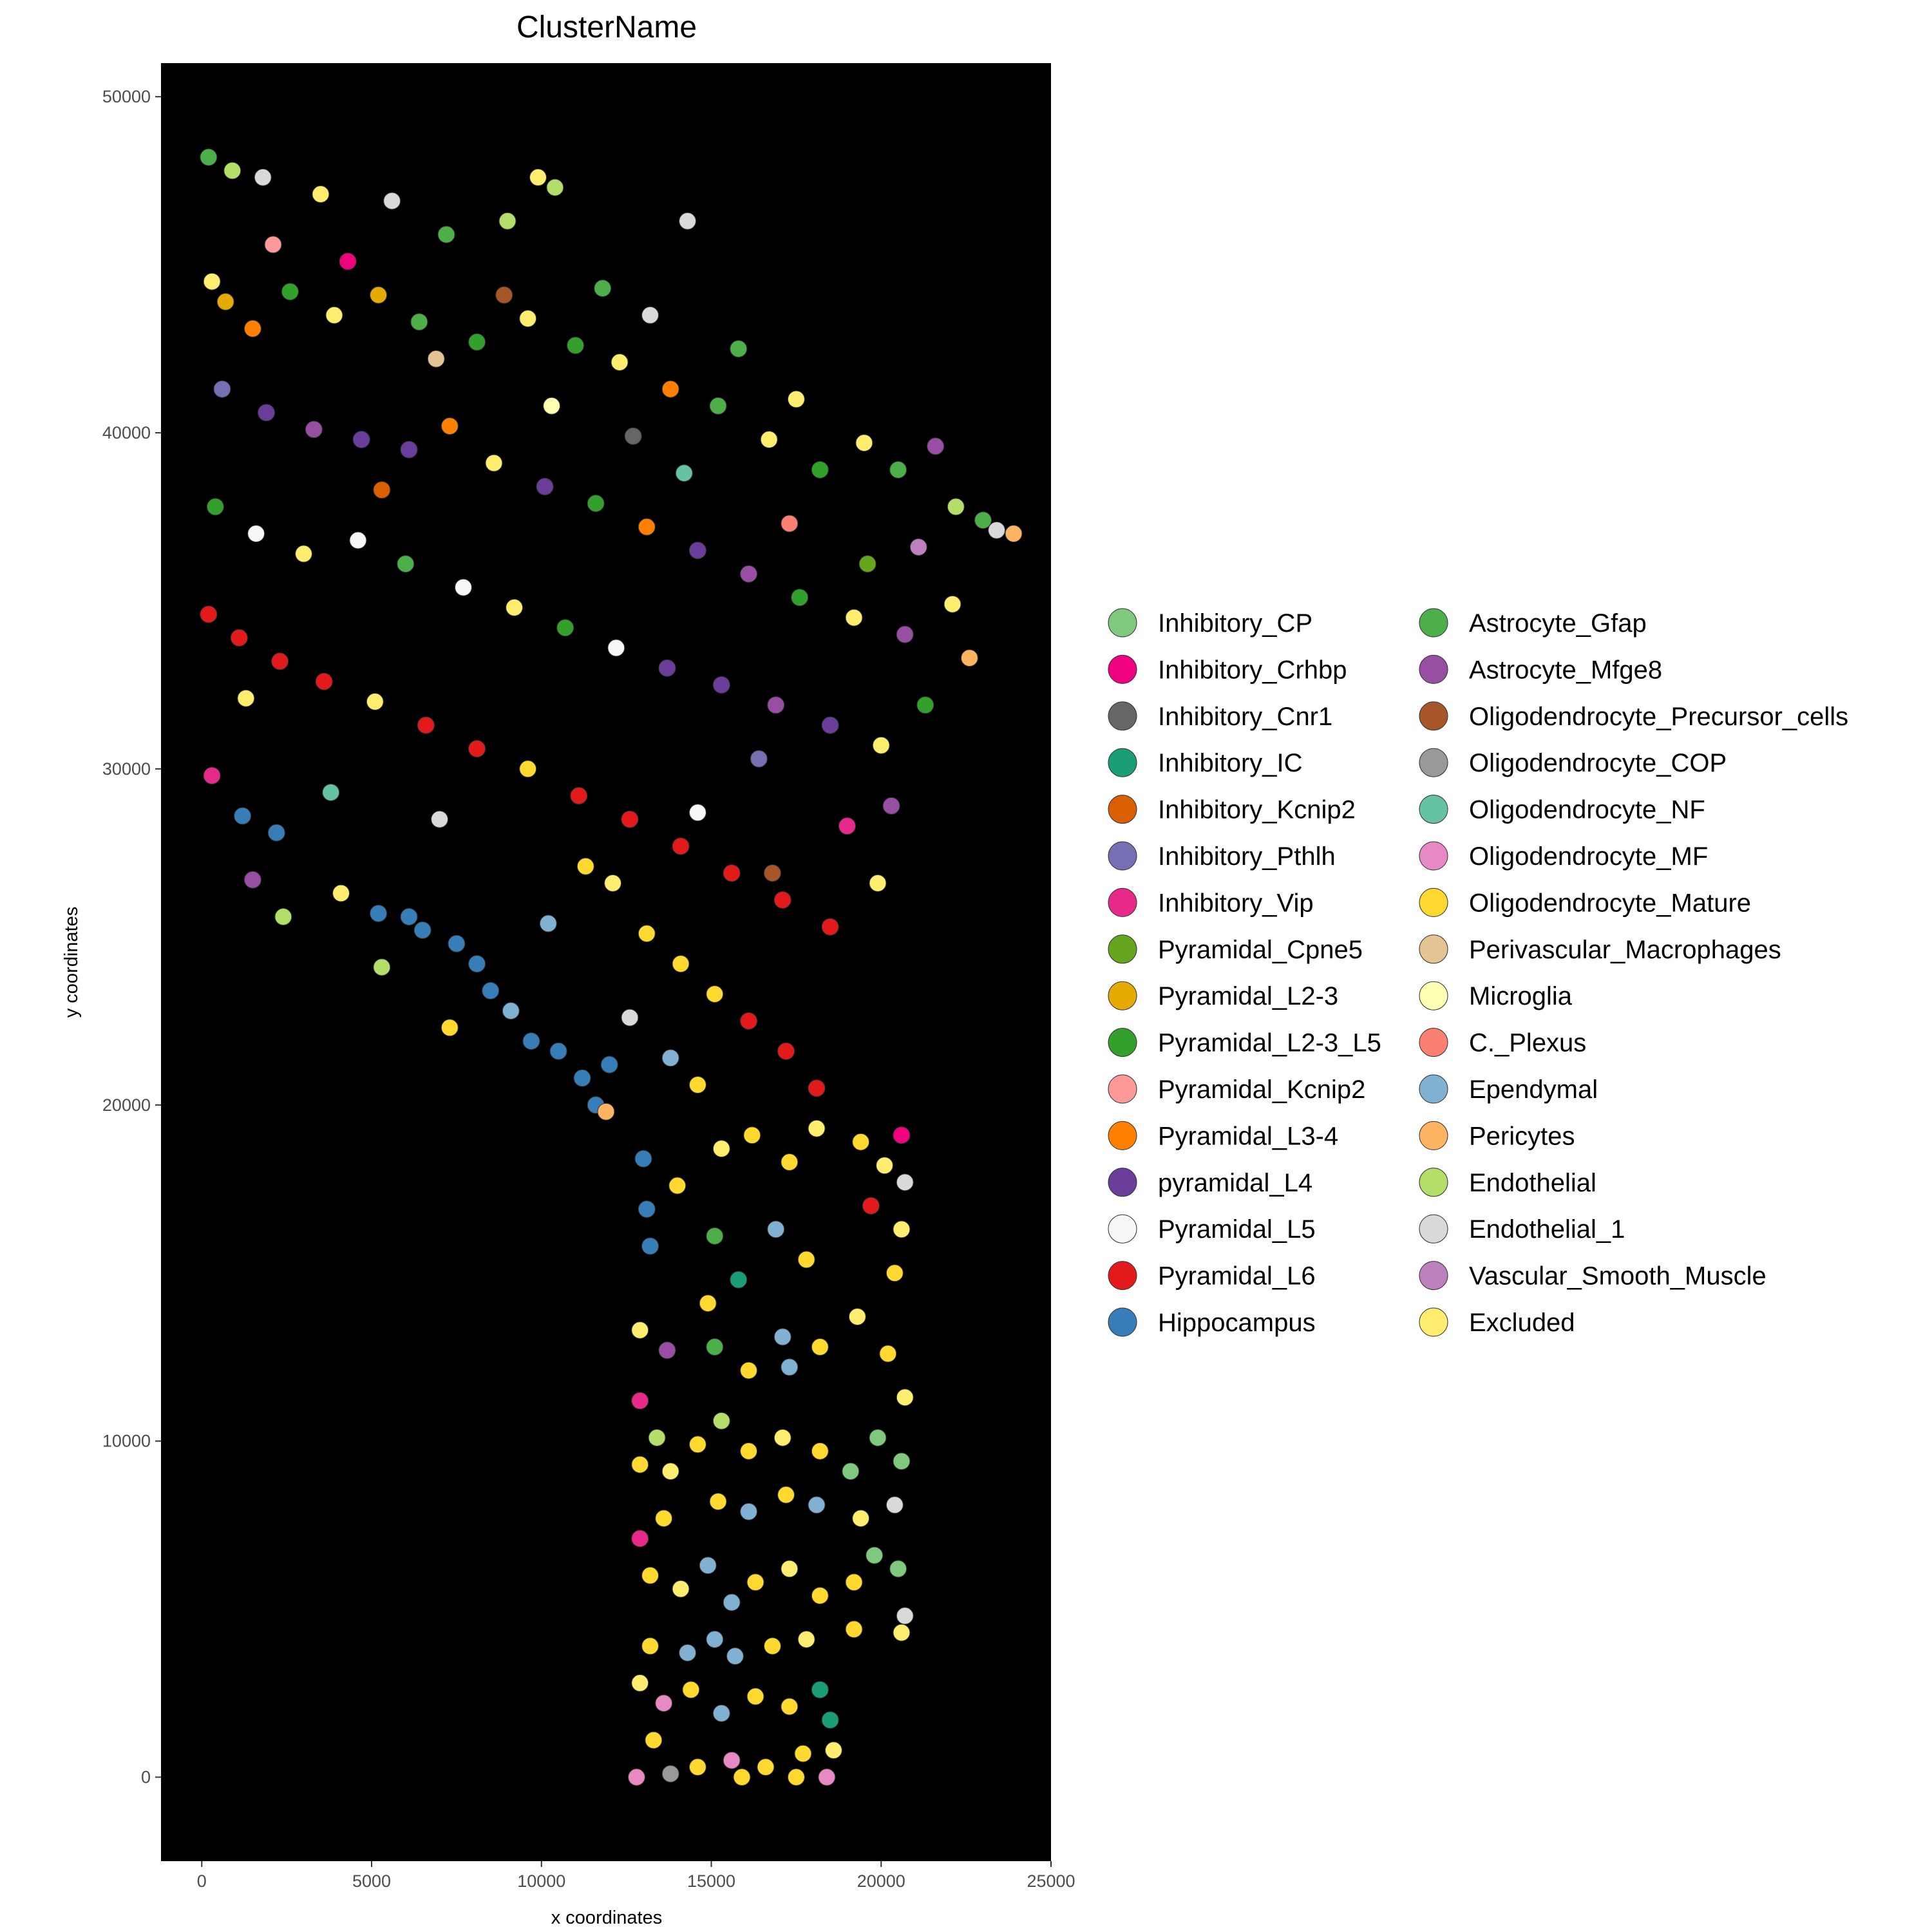 This screenshot has height=1932, width=1932. I want to click on legend-label: Pyramidal_L3-4, so click(1248, 1136).